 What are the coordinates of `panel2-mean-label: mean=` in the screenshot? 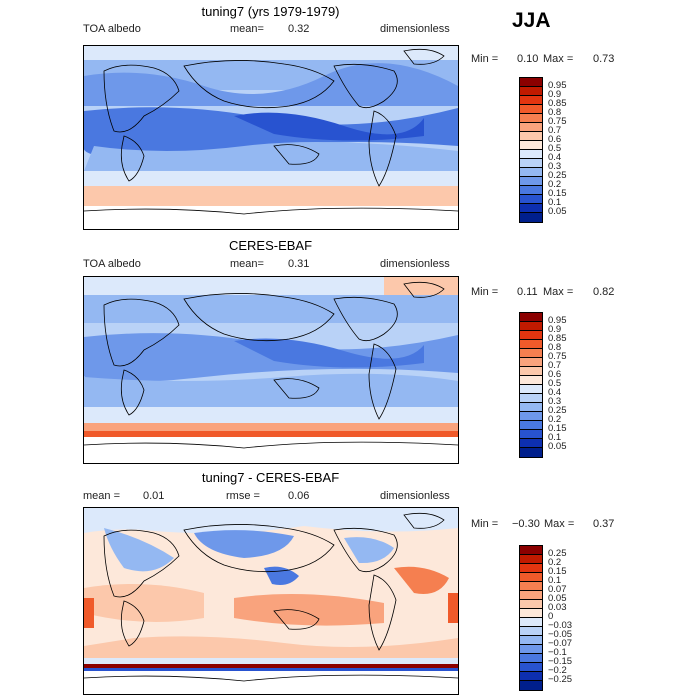 It's located at (247, 264).